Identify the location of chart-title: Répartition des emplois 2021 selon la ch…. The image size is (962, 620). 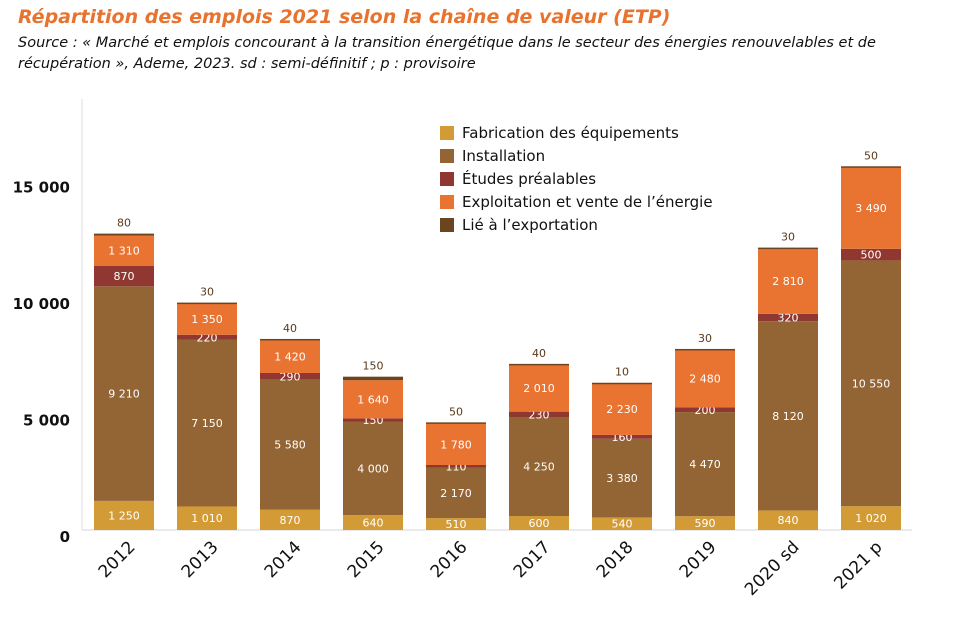
(344, 17).